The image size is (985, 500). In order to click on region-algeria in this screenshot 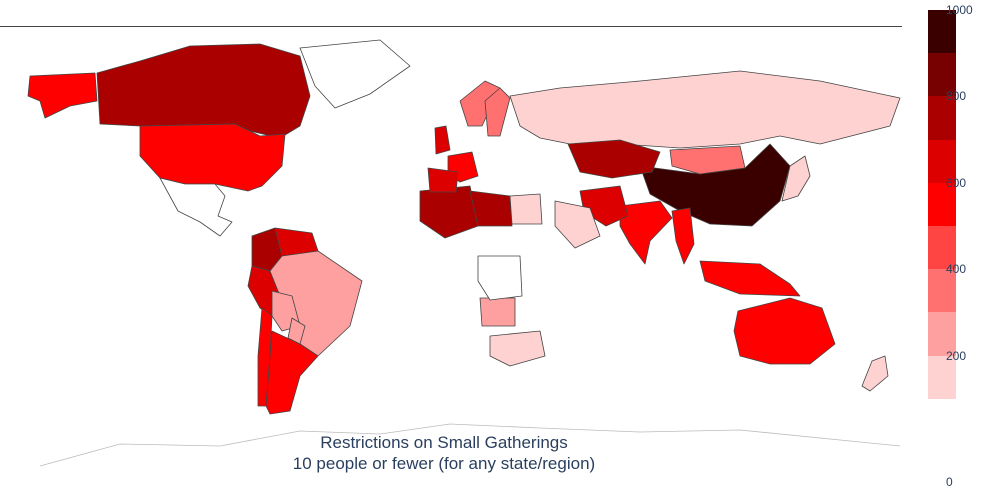, I will do `click(449, 212)`.